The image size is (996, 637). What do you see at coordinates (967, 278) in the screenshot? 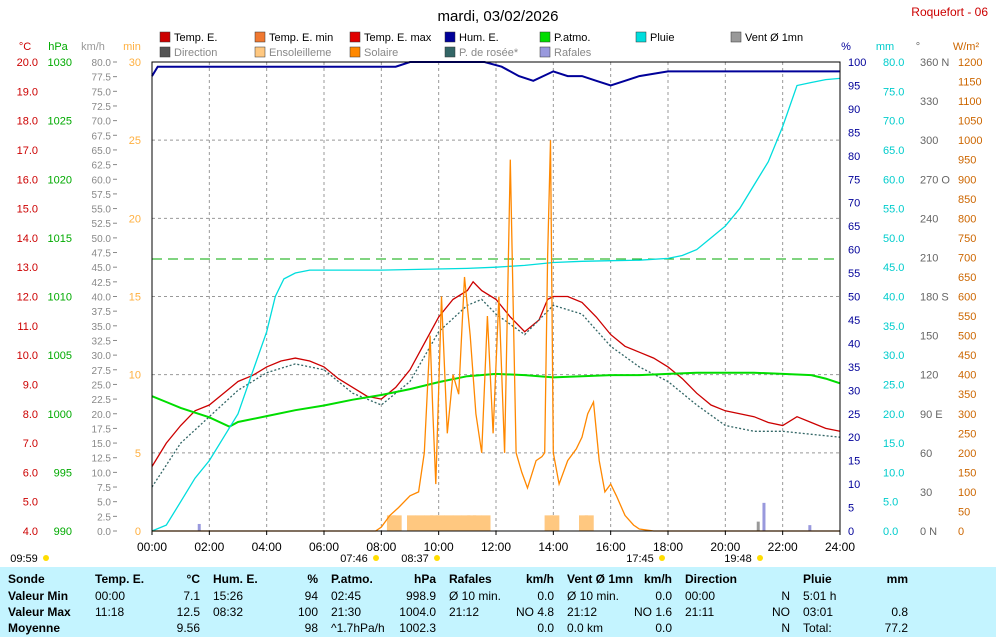
I see `solar-tick-label: 650` at bounding box center [967, 278].